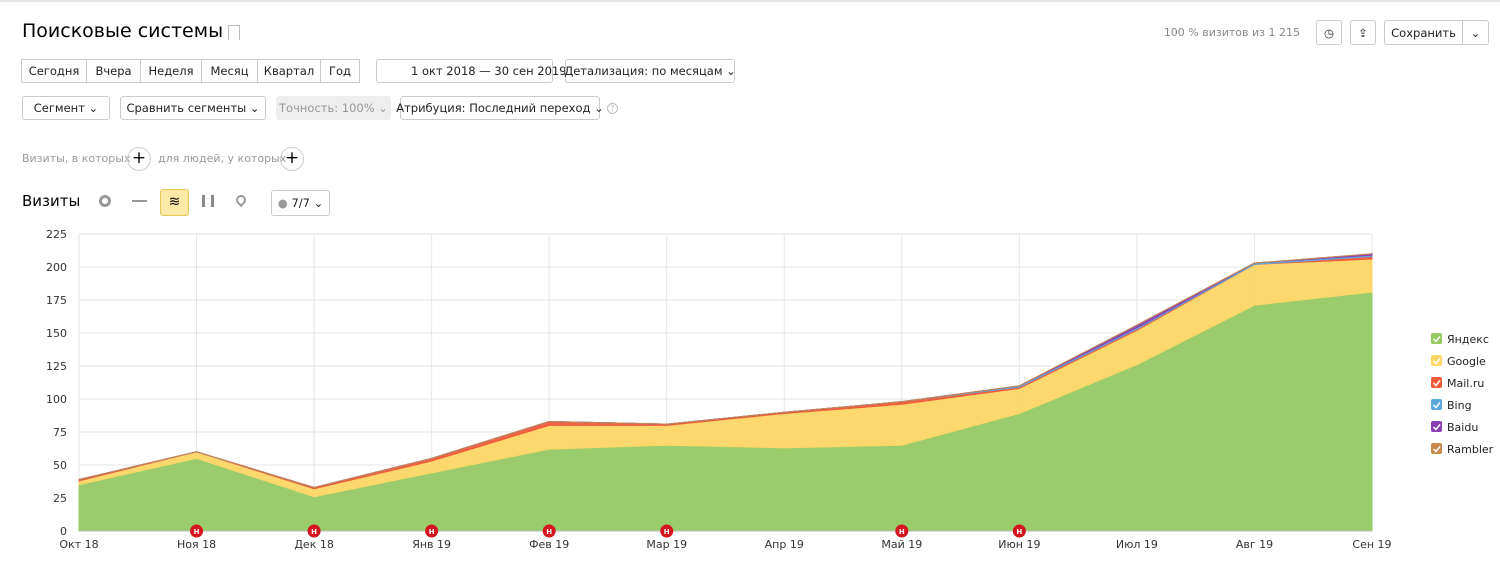  I want to click on compare-button: Сравнить сегменты ⌄, so click(193, 108).